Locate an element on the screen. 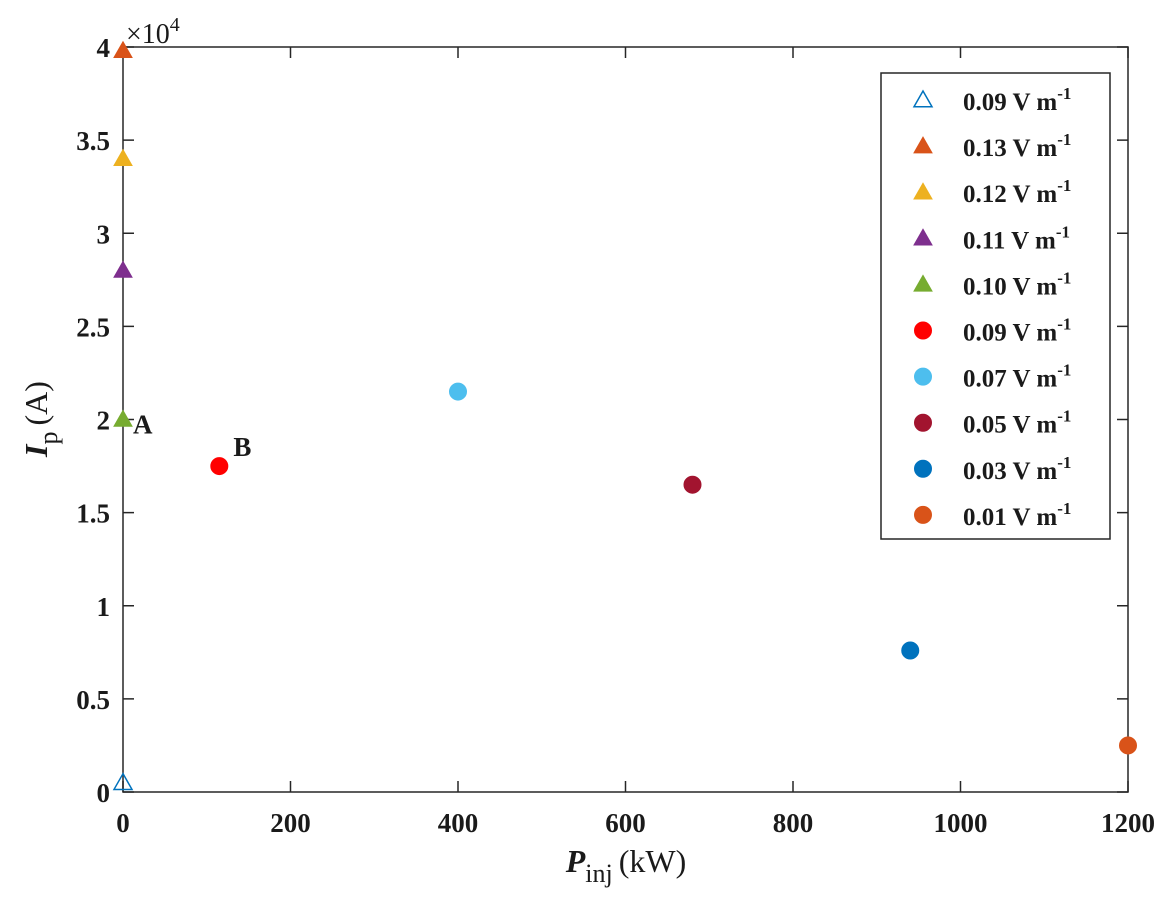  x-tick-label: 0 is located at coordinates (123, 823).